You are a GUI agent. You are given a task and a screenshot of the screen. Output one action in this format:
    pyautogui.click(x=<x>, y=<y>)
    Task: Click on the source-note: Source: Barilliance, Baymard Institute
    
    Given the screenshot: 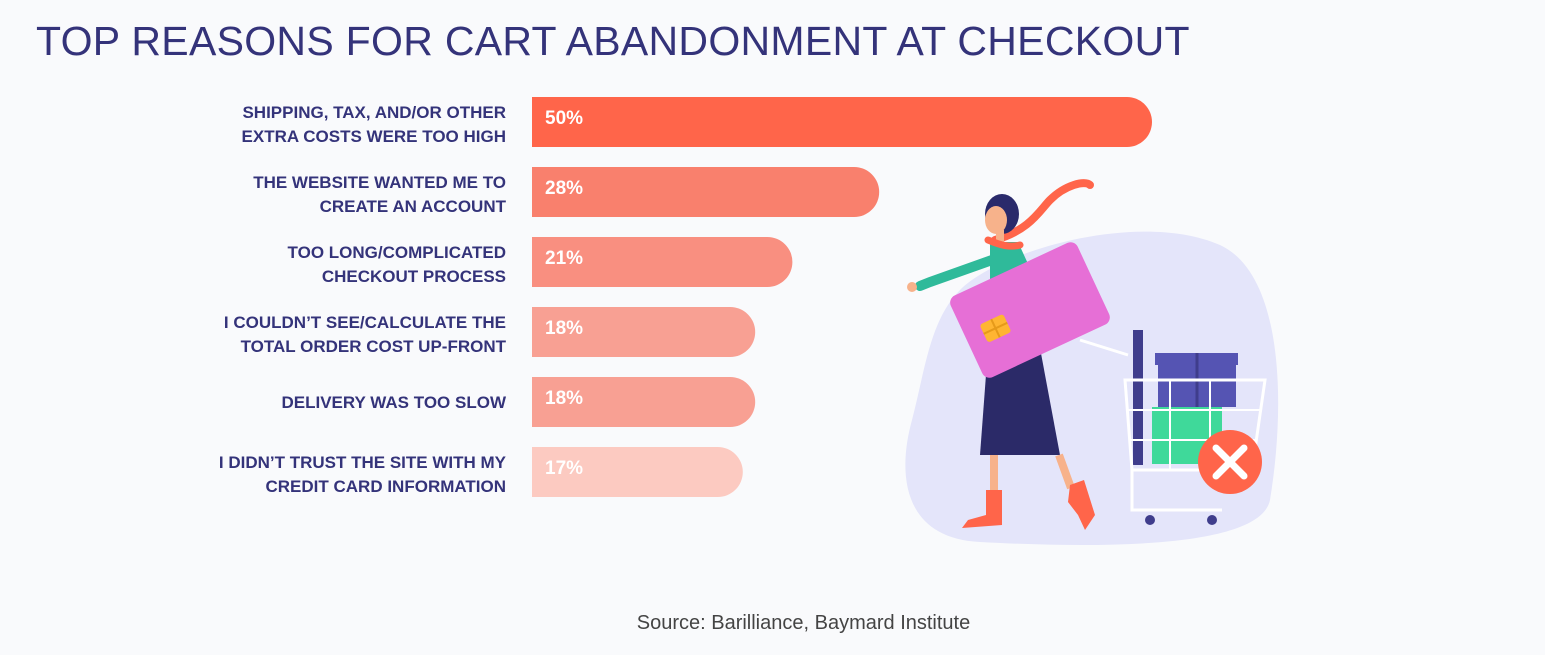 What is the action you would take?
    pyautogui.click(x=803, y=623)
    